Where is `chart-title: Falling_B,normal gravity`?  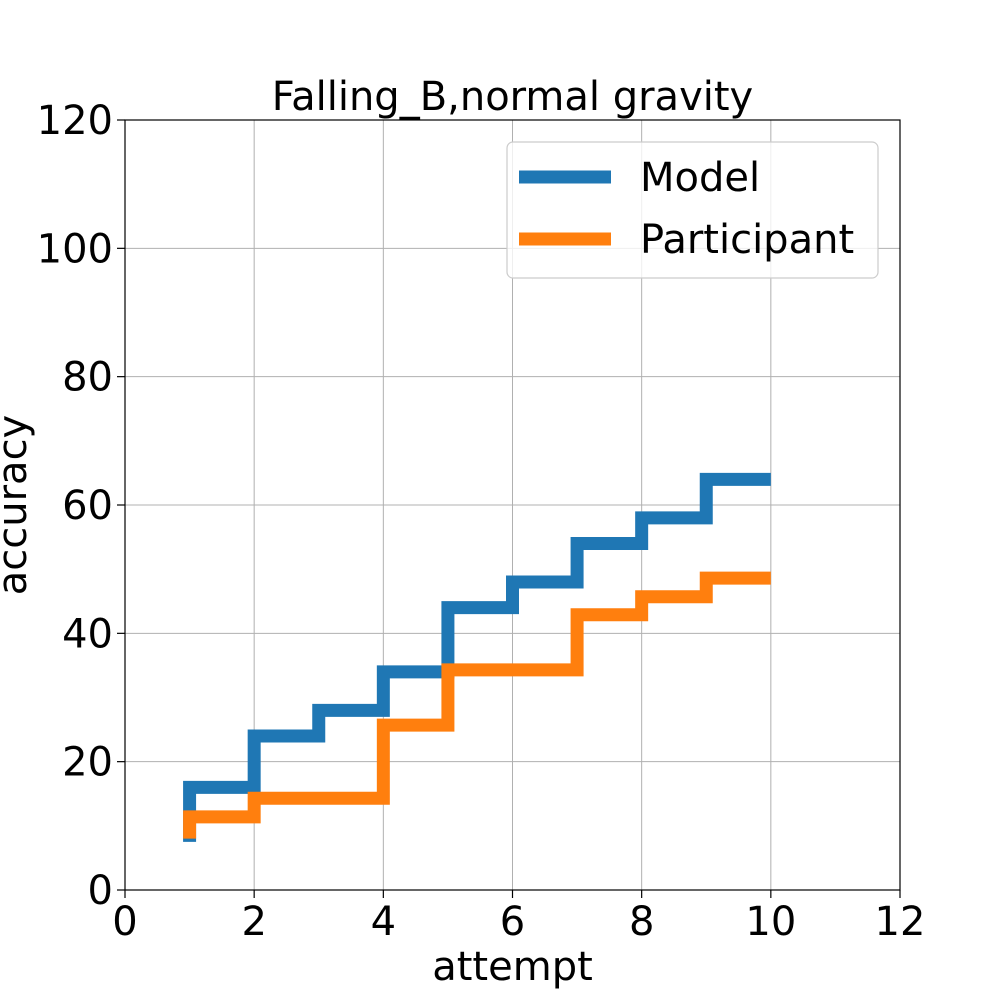
chart-title: Falling_B,normal gravity is located at coordinates (512, 97).